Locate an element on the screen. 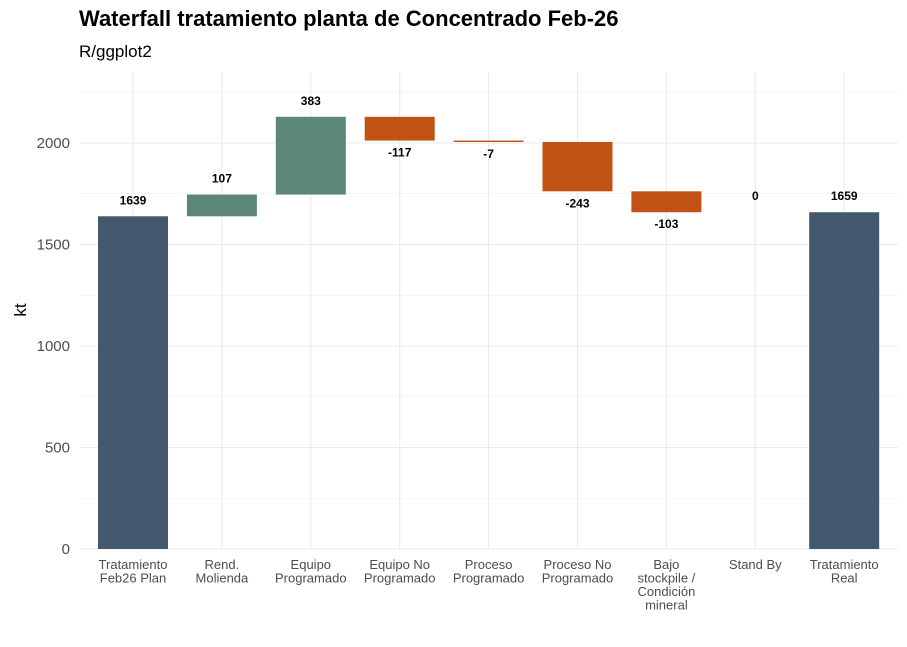 The height and width of the screenshot is (647, 907). x-tick-label: mineral is located at coordinates (666, 605).